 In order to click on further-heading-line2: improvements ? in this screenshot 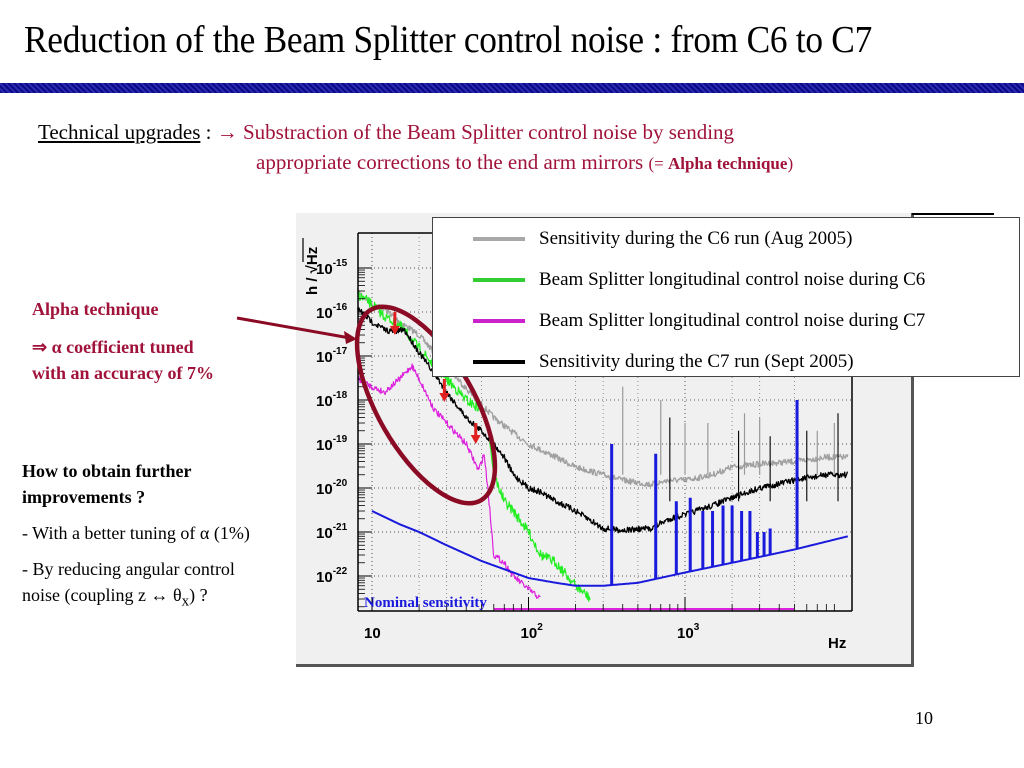, I will do `click(84, 497)`.